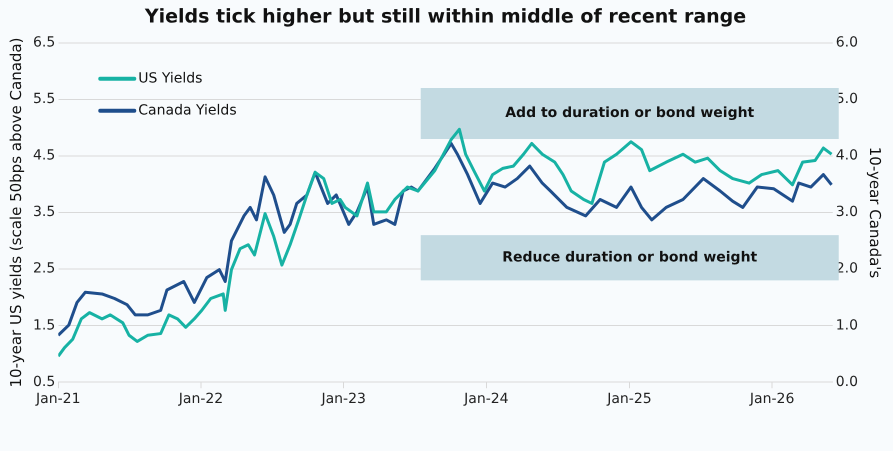  I want to click on y2-tick-label: 6.0, so click(847, 42).